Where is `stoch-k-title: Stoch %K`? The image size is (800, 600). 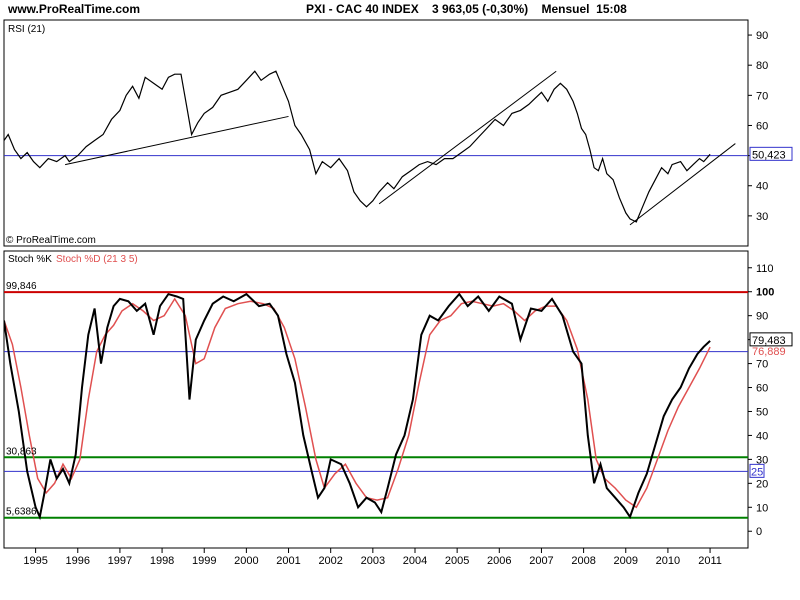 stoch-k-title: Stoch %K is located at coordinates (30, 259).